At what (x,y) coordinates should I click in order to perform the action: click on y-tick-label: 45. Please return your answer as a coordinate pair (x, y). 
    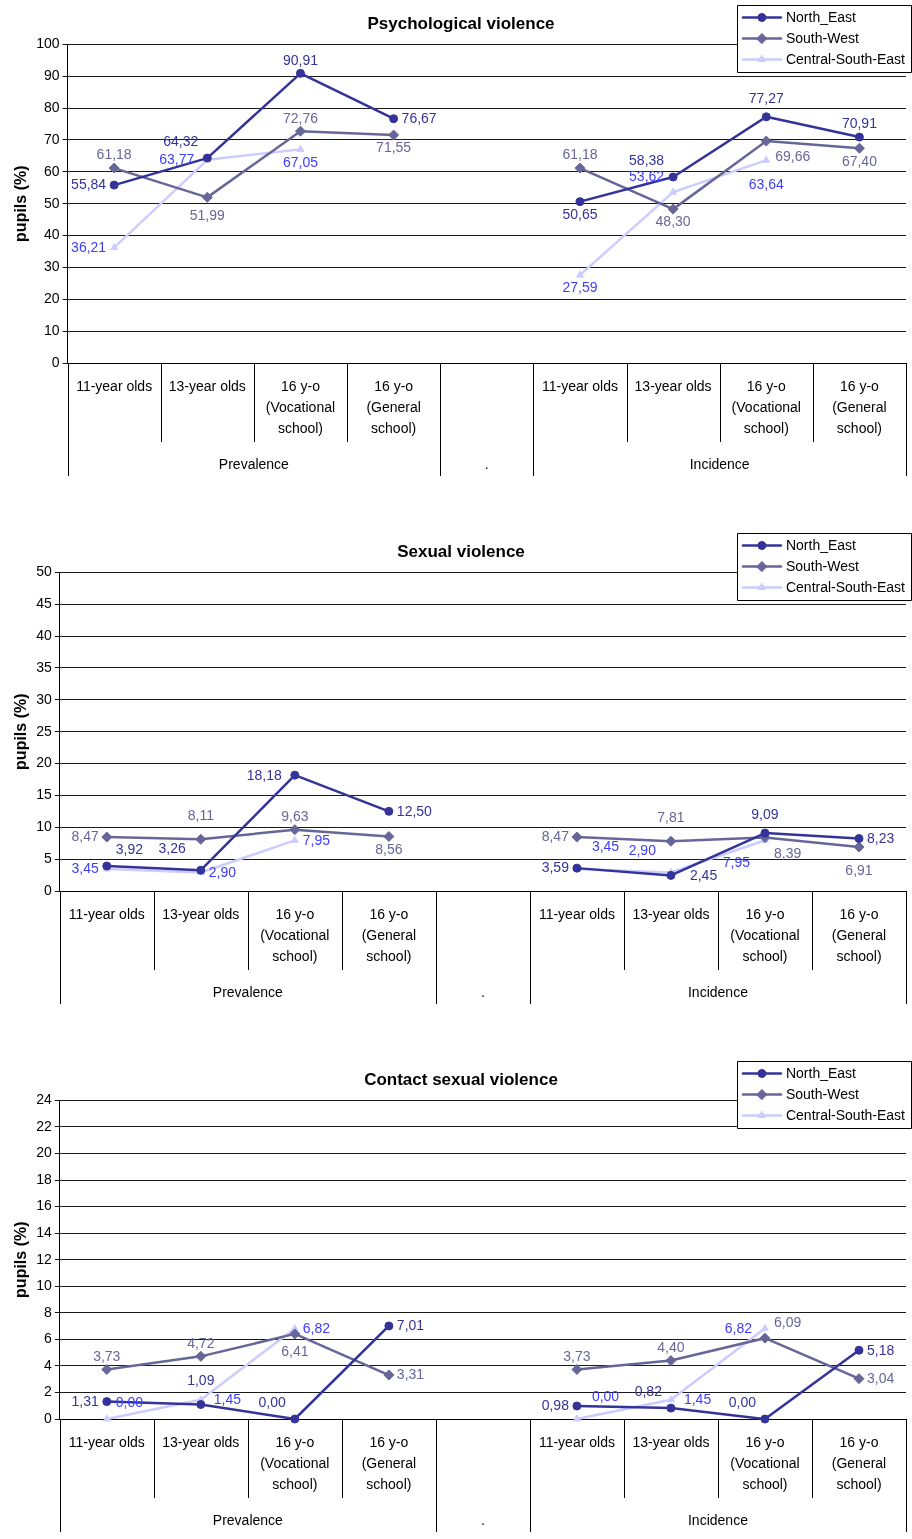
    Looking at the image, I should click on (44, 603).